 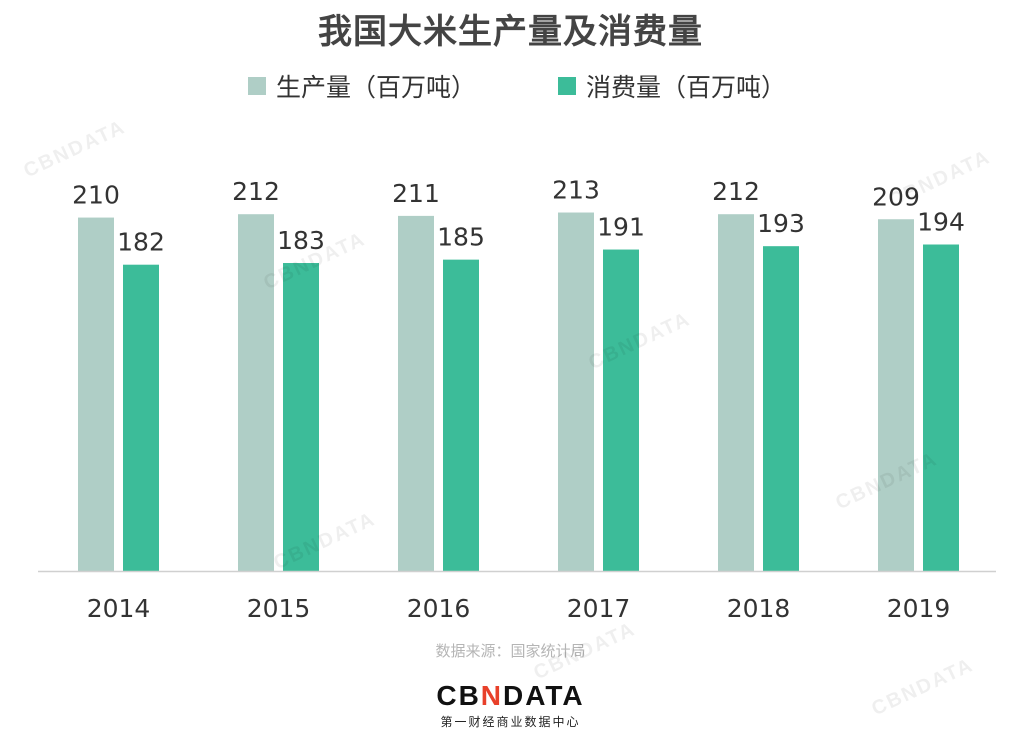 What do you see at coordinates (301, 417) in the screenshot?
I see `bar-consumption-2015` at bounding box center [301, 417].